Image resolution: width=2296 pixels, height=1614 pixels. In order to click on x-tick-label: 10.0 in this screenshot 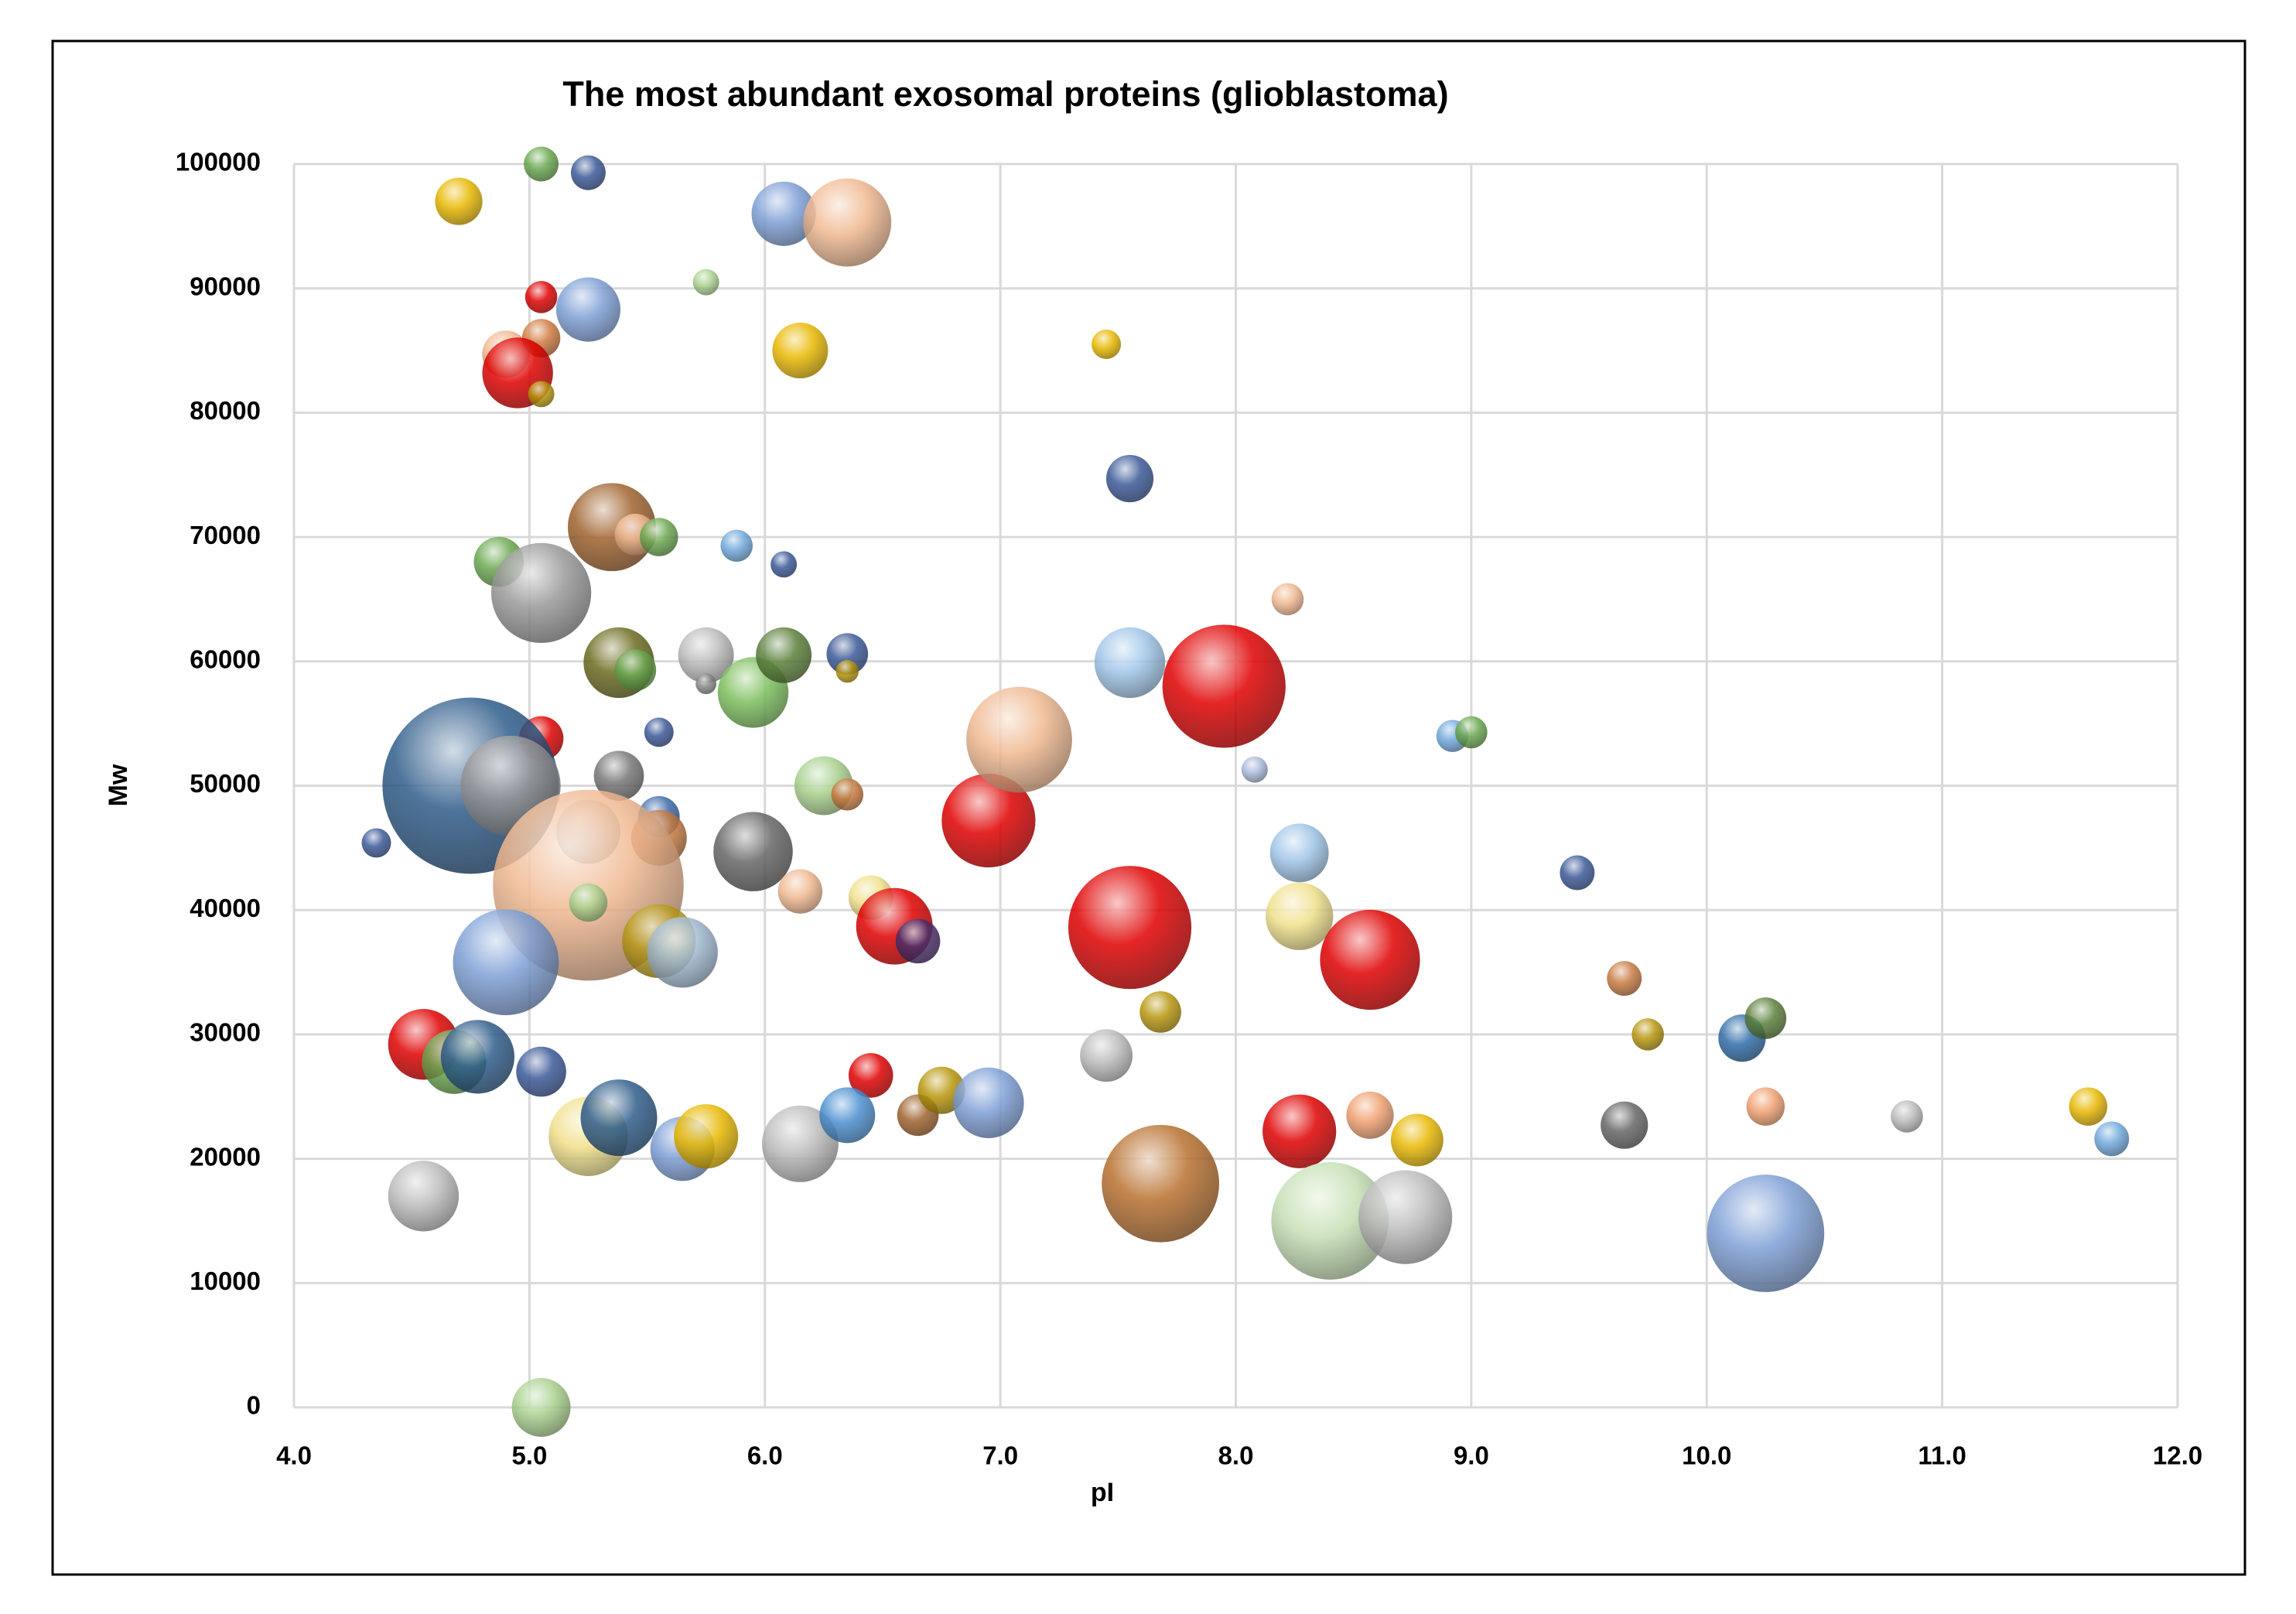, I will do `click(1707, 1455)`.